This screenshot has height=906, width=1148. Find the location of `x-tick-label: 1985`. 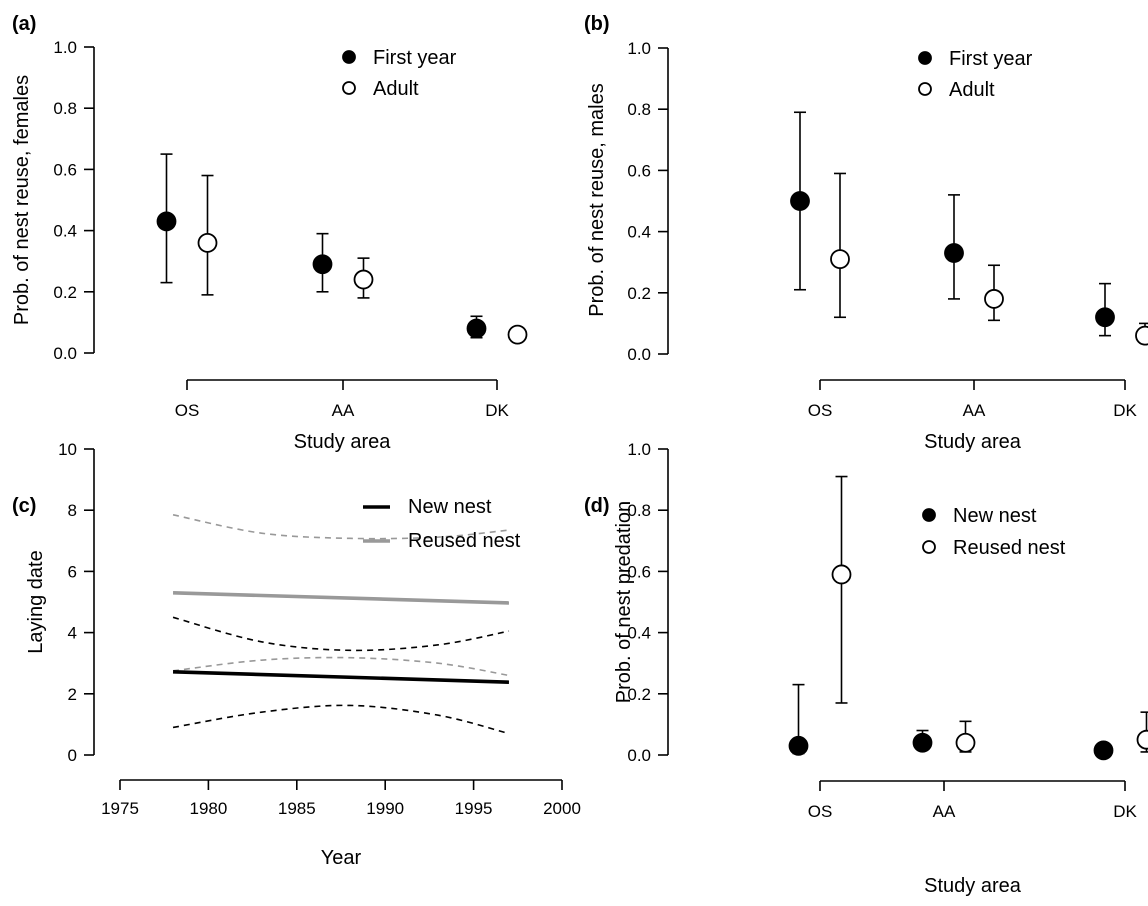

x-tick-label: 1985 is located at coordinates (297, 808).